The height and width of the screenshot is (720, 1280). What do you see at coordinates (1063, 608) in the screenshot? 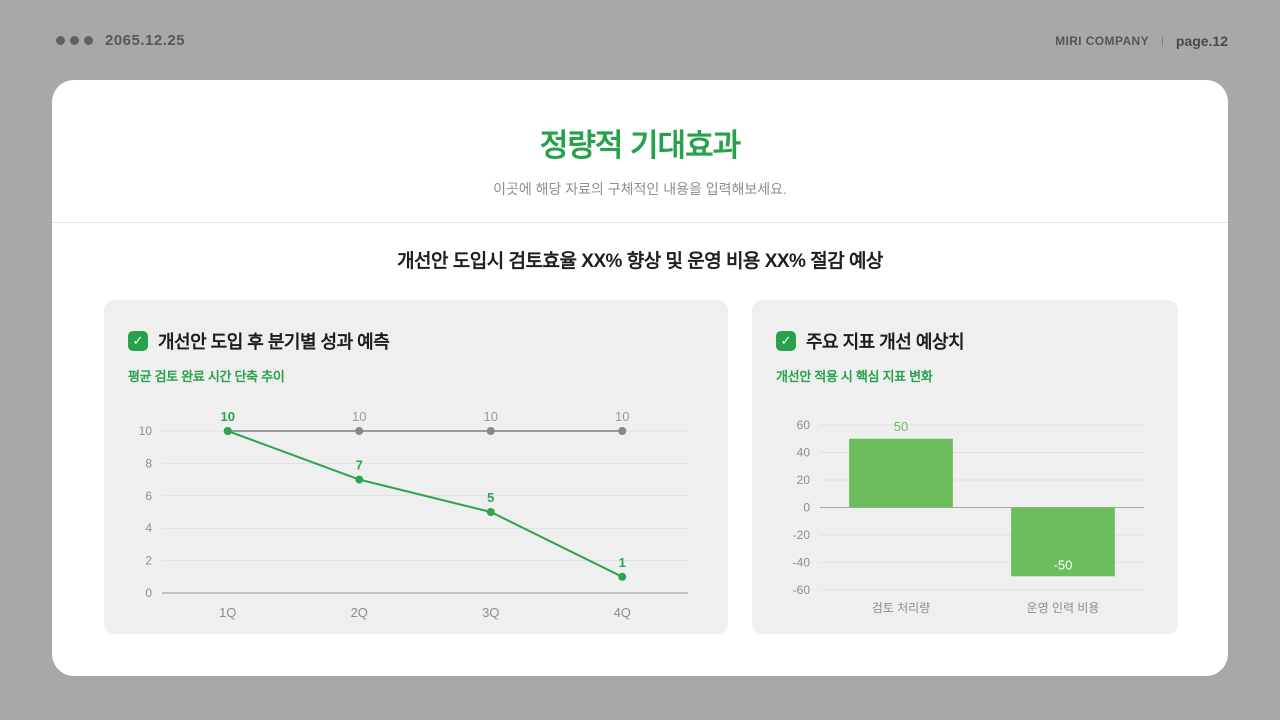
I see `svg-text: 운영 인력 비용` at bounding box center [1063, 608].